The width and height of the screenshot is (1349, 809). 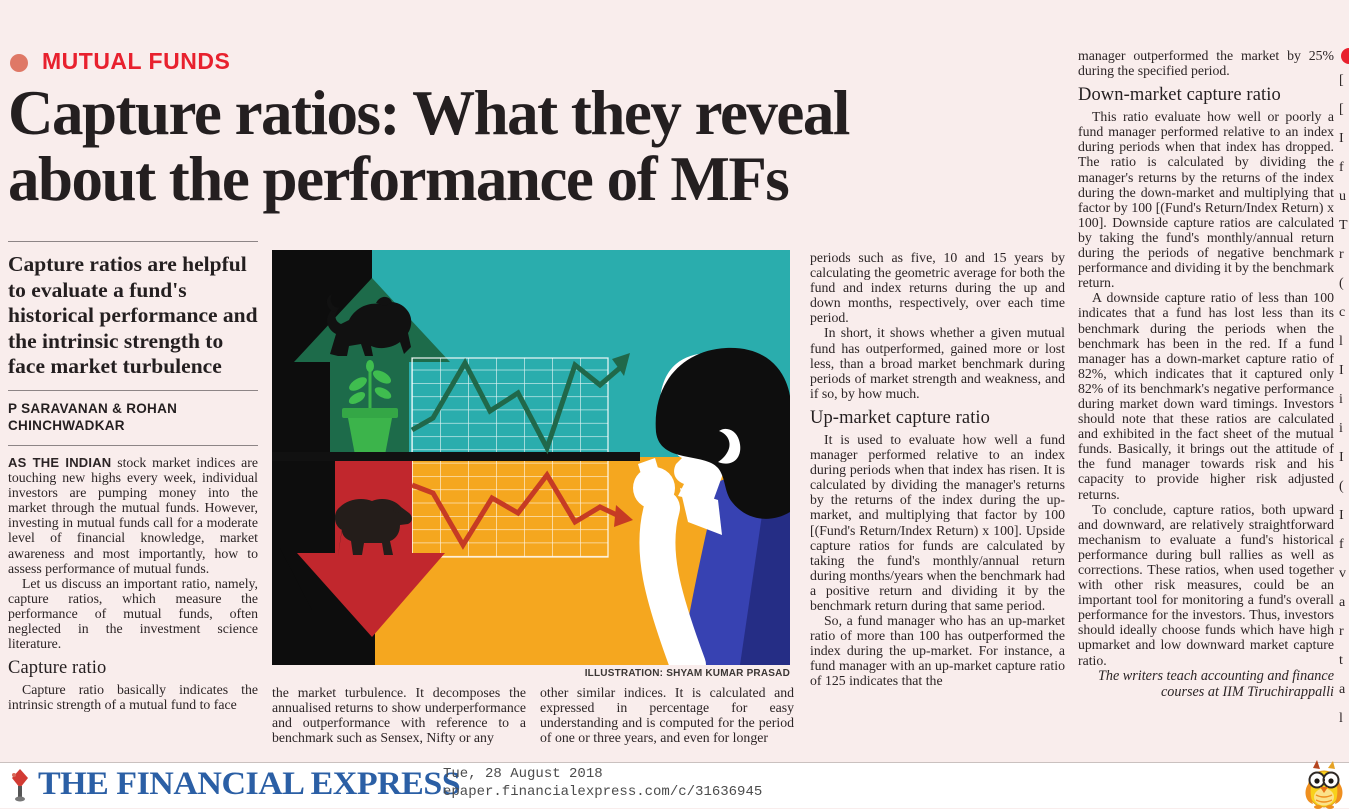 What do you see at coordinates (133, 390) in the screenshot?
I see `rule-mid` at bounding box center [133, 390].